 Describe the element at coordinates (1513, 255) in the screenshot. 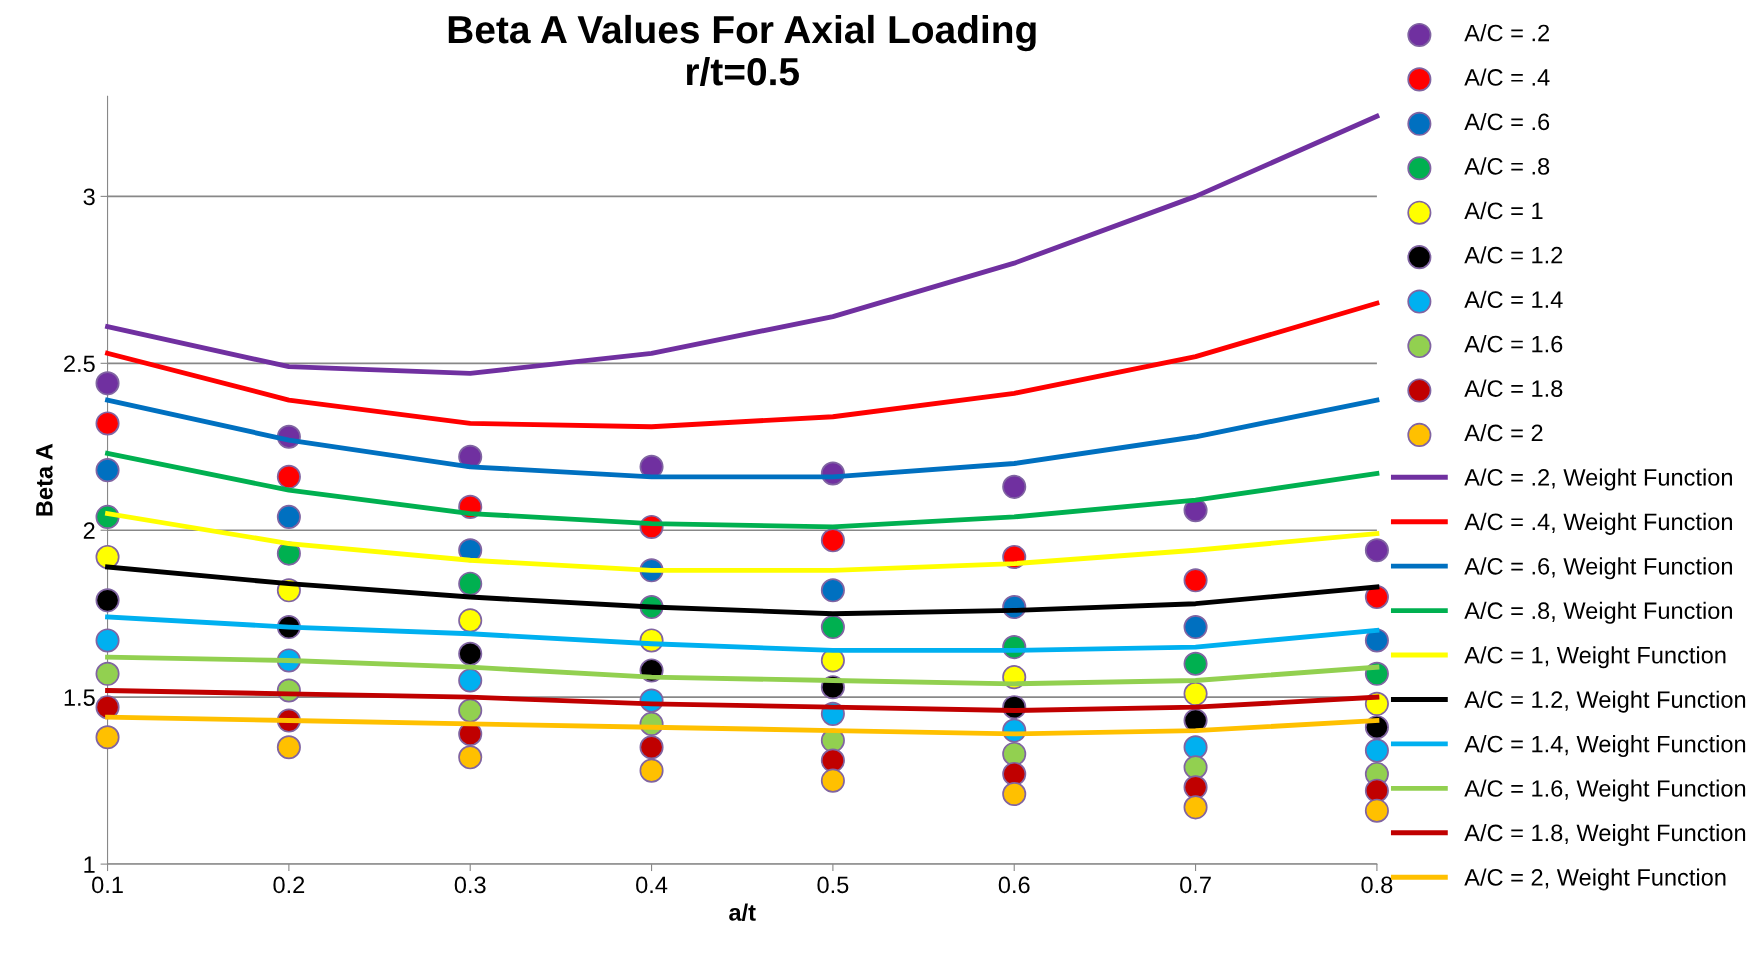

I see `legend-label: A/C = 1.2` at that location.